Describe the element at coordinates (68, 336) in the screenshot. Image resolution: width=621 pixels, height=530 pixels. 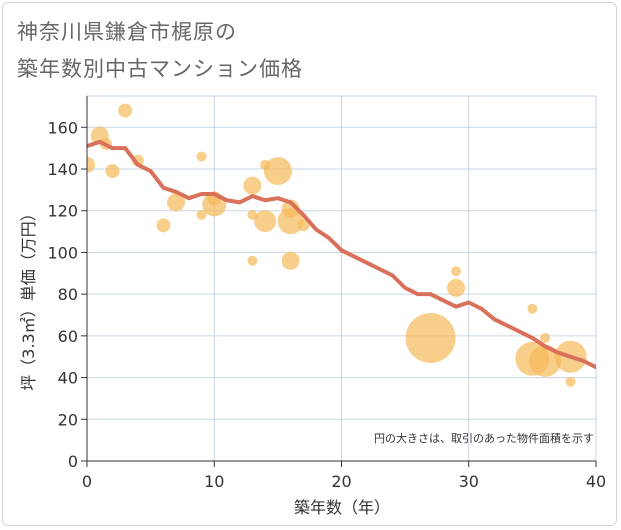
I see `y-tick-label: 60` at that location.